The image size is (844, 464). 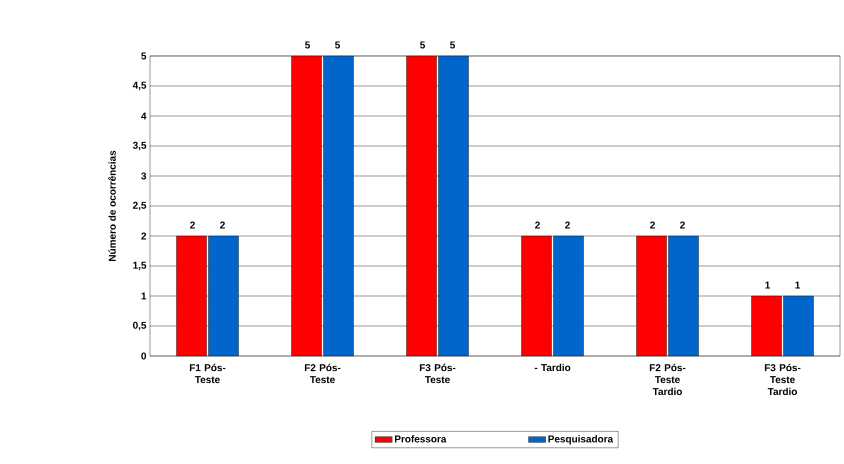 What do you see at coordinates (322, 374) in the screenshot?
I see `x-tick-label: F2 Pós-Teste` at bounding box center [322, 374].